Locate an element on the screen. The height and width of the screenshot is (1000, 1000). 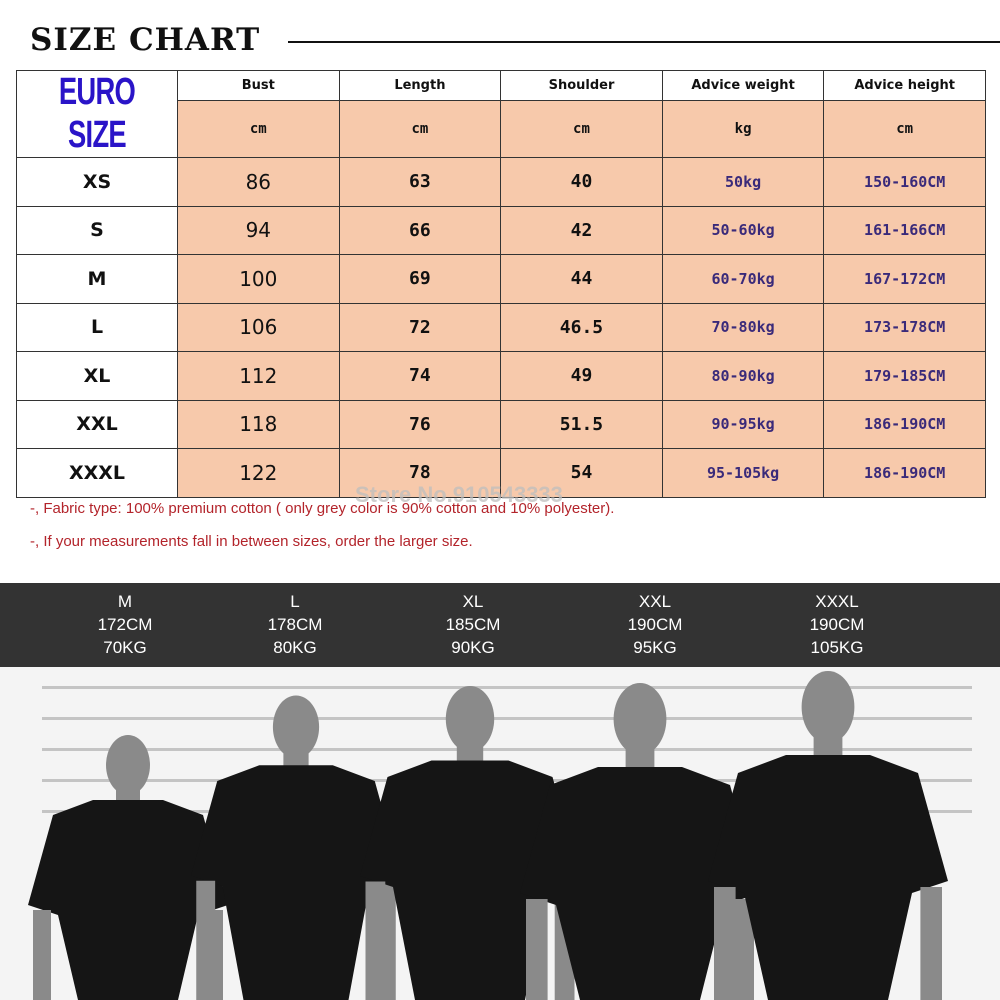
table-row: S 94 66 42 50-60kg 161-166CM is located at coordinates (501, 230).